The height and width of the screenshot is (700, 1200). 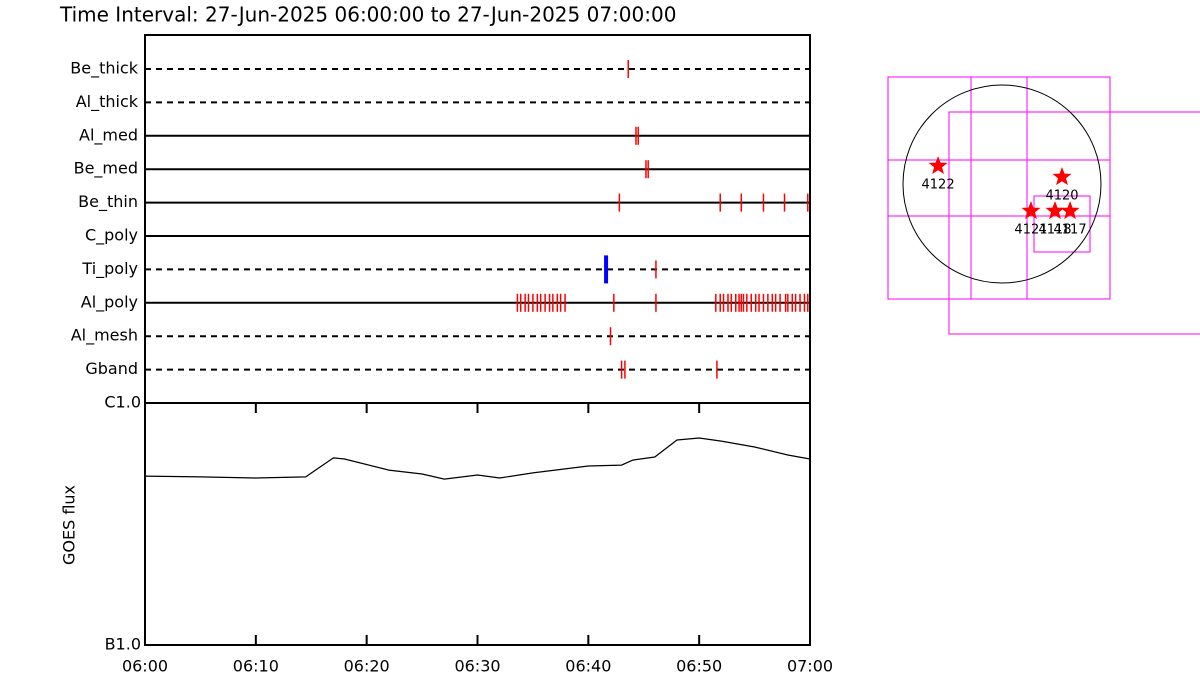 What do you see at coordinates (1030, 230) in the screenshot?
I see `region-label: 4121` at bounding box center [1030, 230].